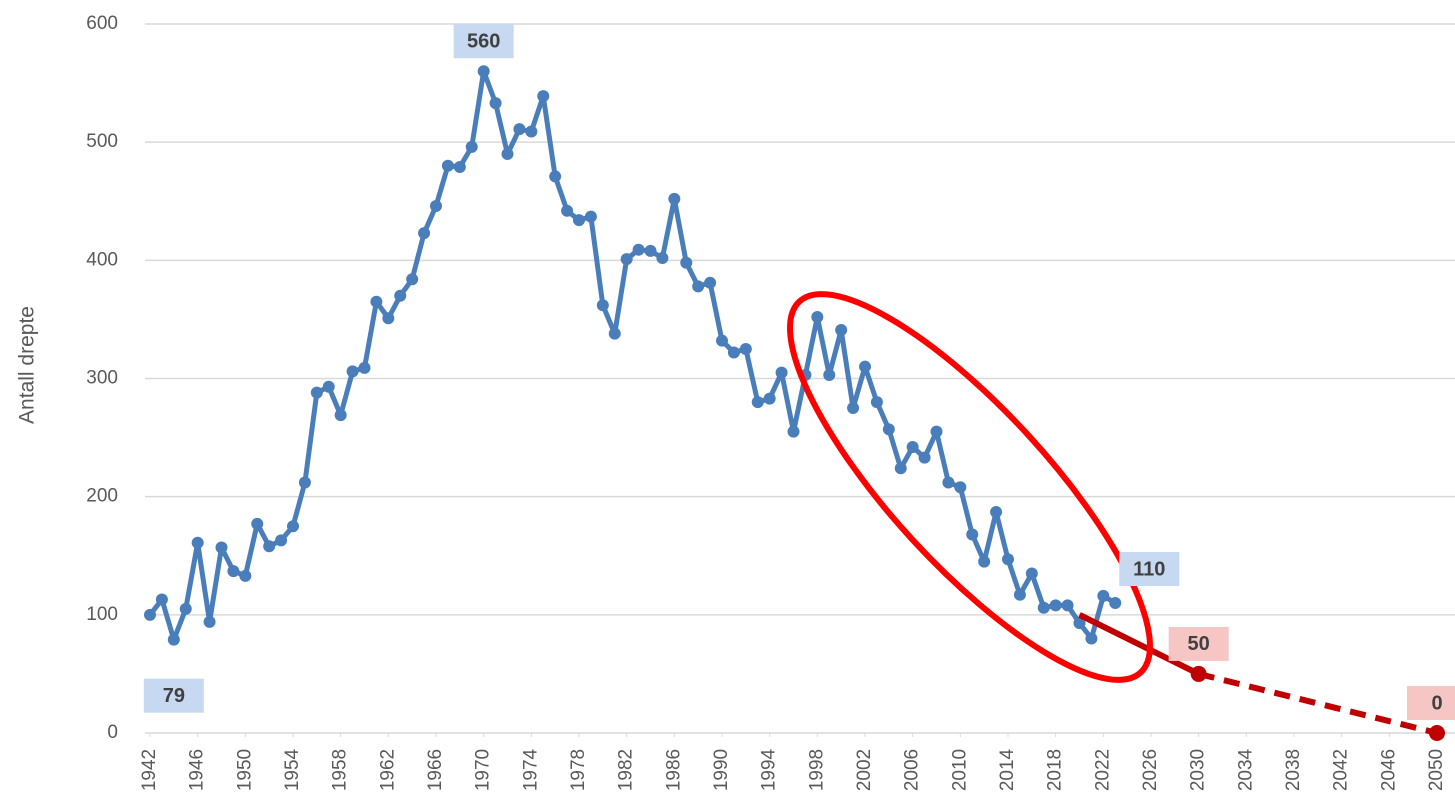 The image size is (1455, 811). Describe the element at coordinates (102, 23) in the screenshot. I see `y-tick-label: 600` at that location.